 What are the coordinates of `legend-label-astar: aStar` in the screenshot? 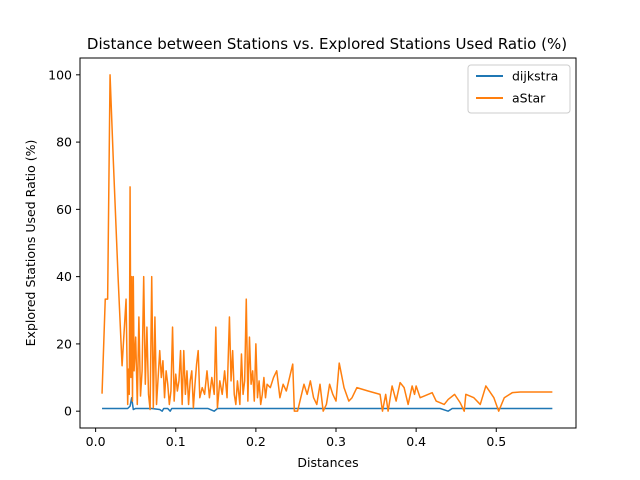 It's located at (529, 98).